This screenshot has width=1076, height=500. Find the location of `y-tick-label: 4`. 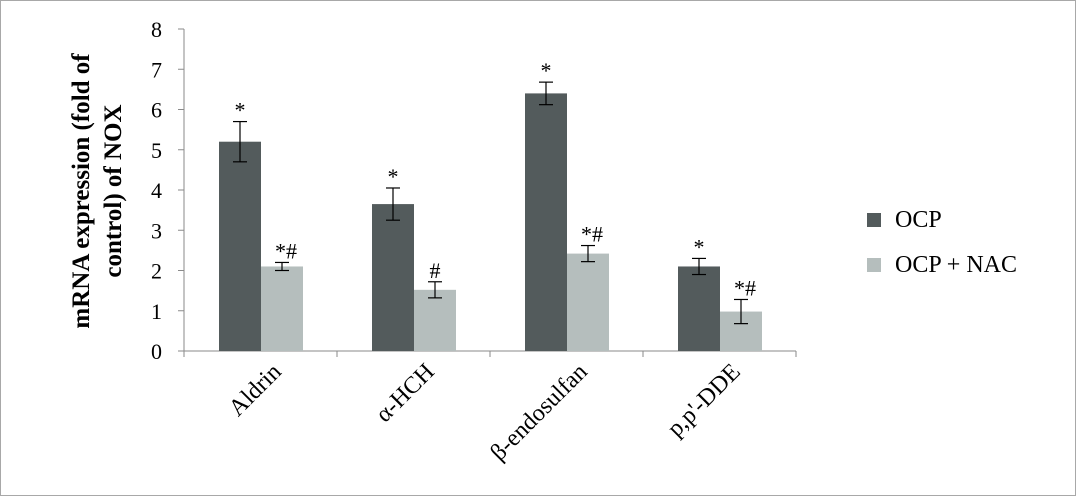

y-tick-label: 4 is located at coordinates (156, 190).